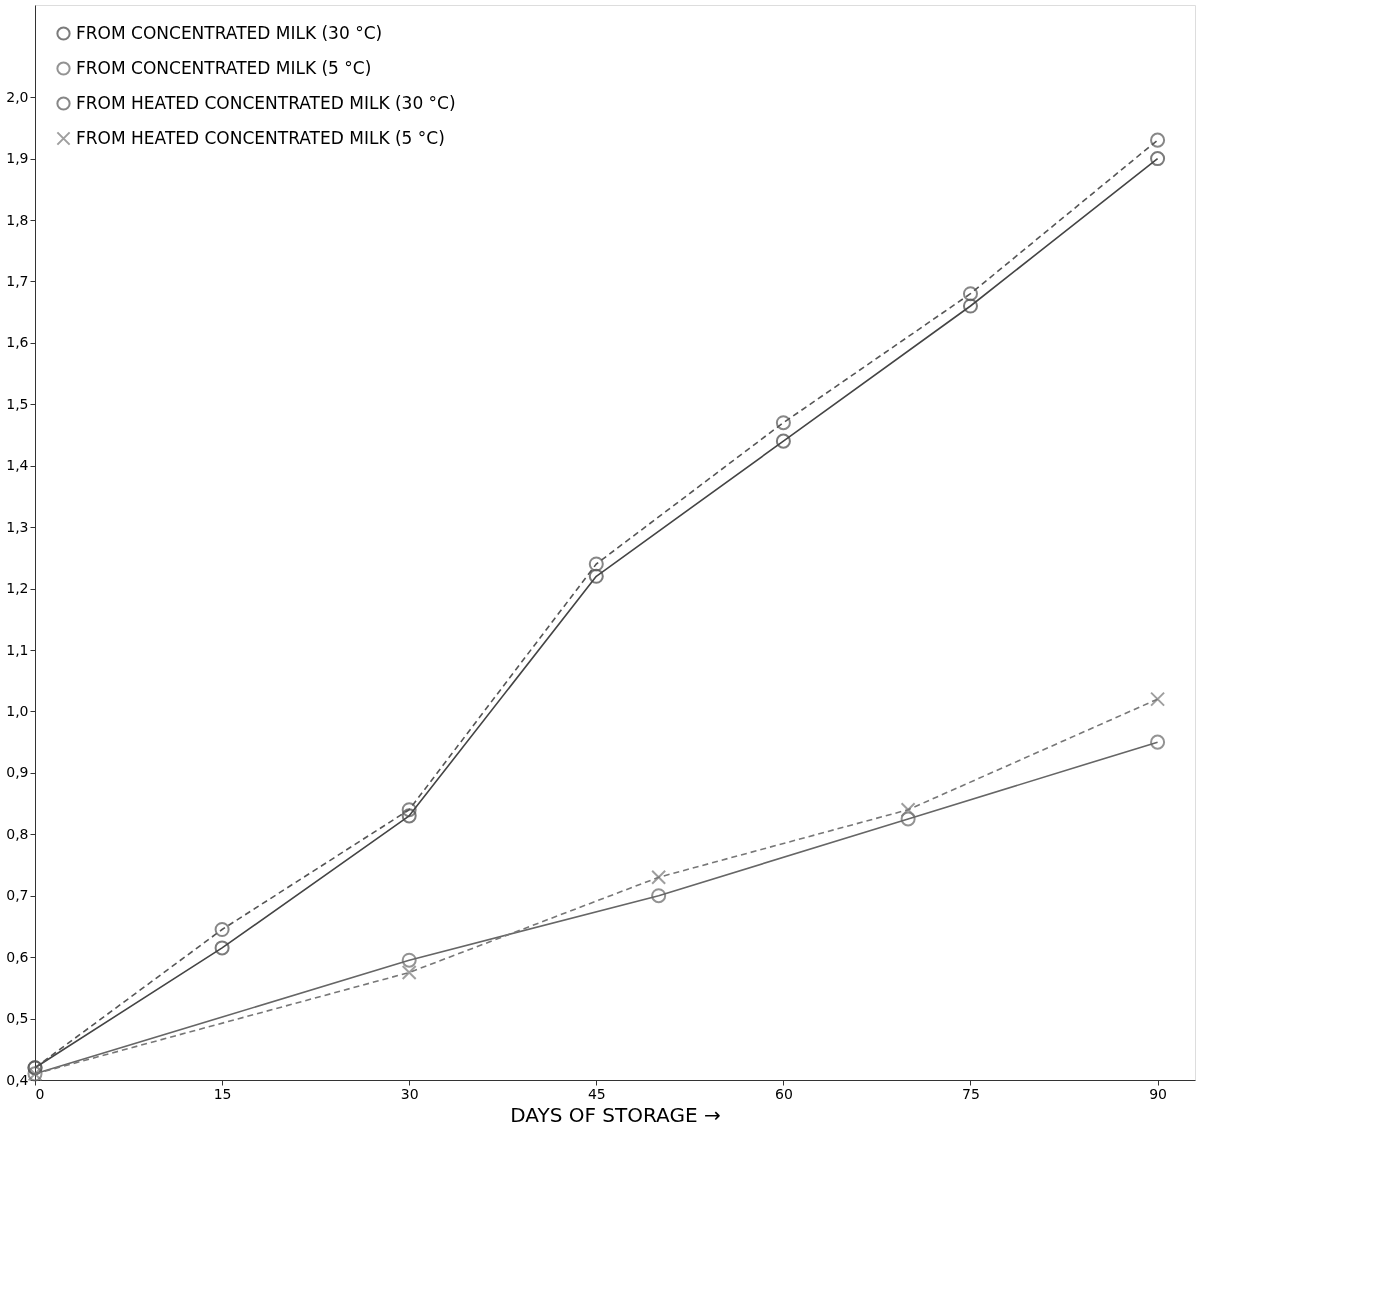  Describe the element at coordinates (224, 67) in the screenshot. I see `legend-label: FROM CONCENTRATED MILK (5 °C)` at that location.